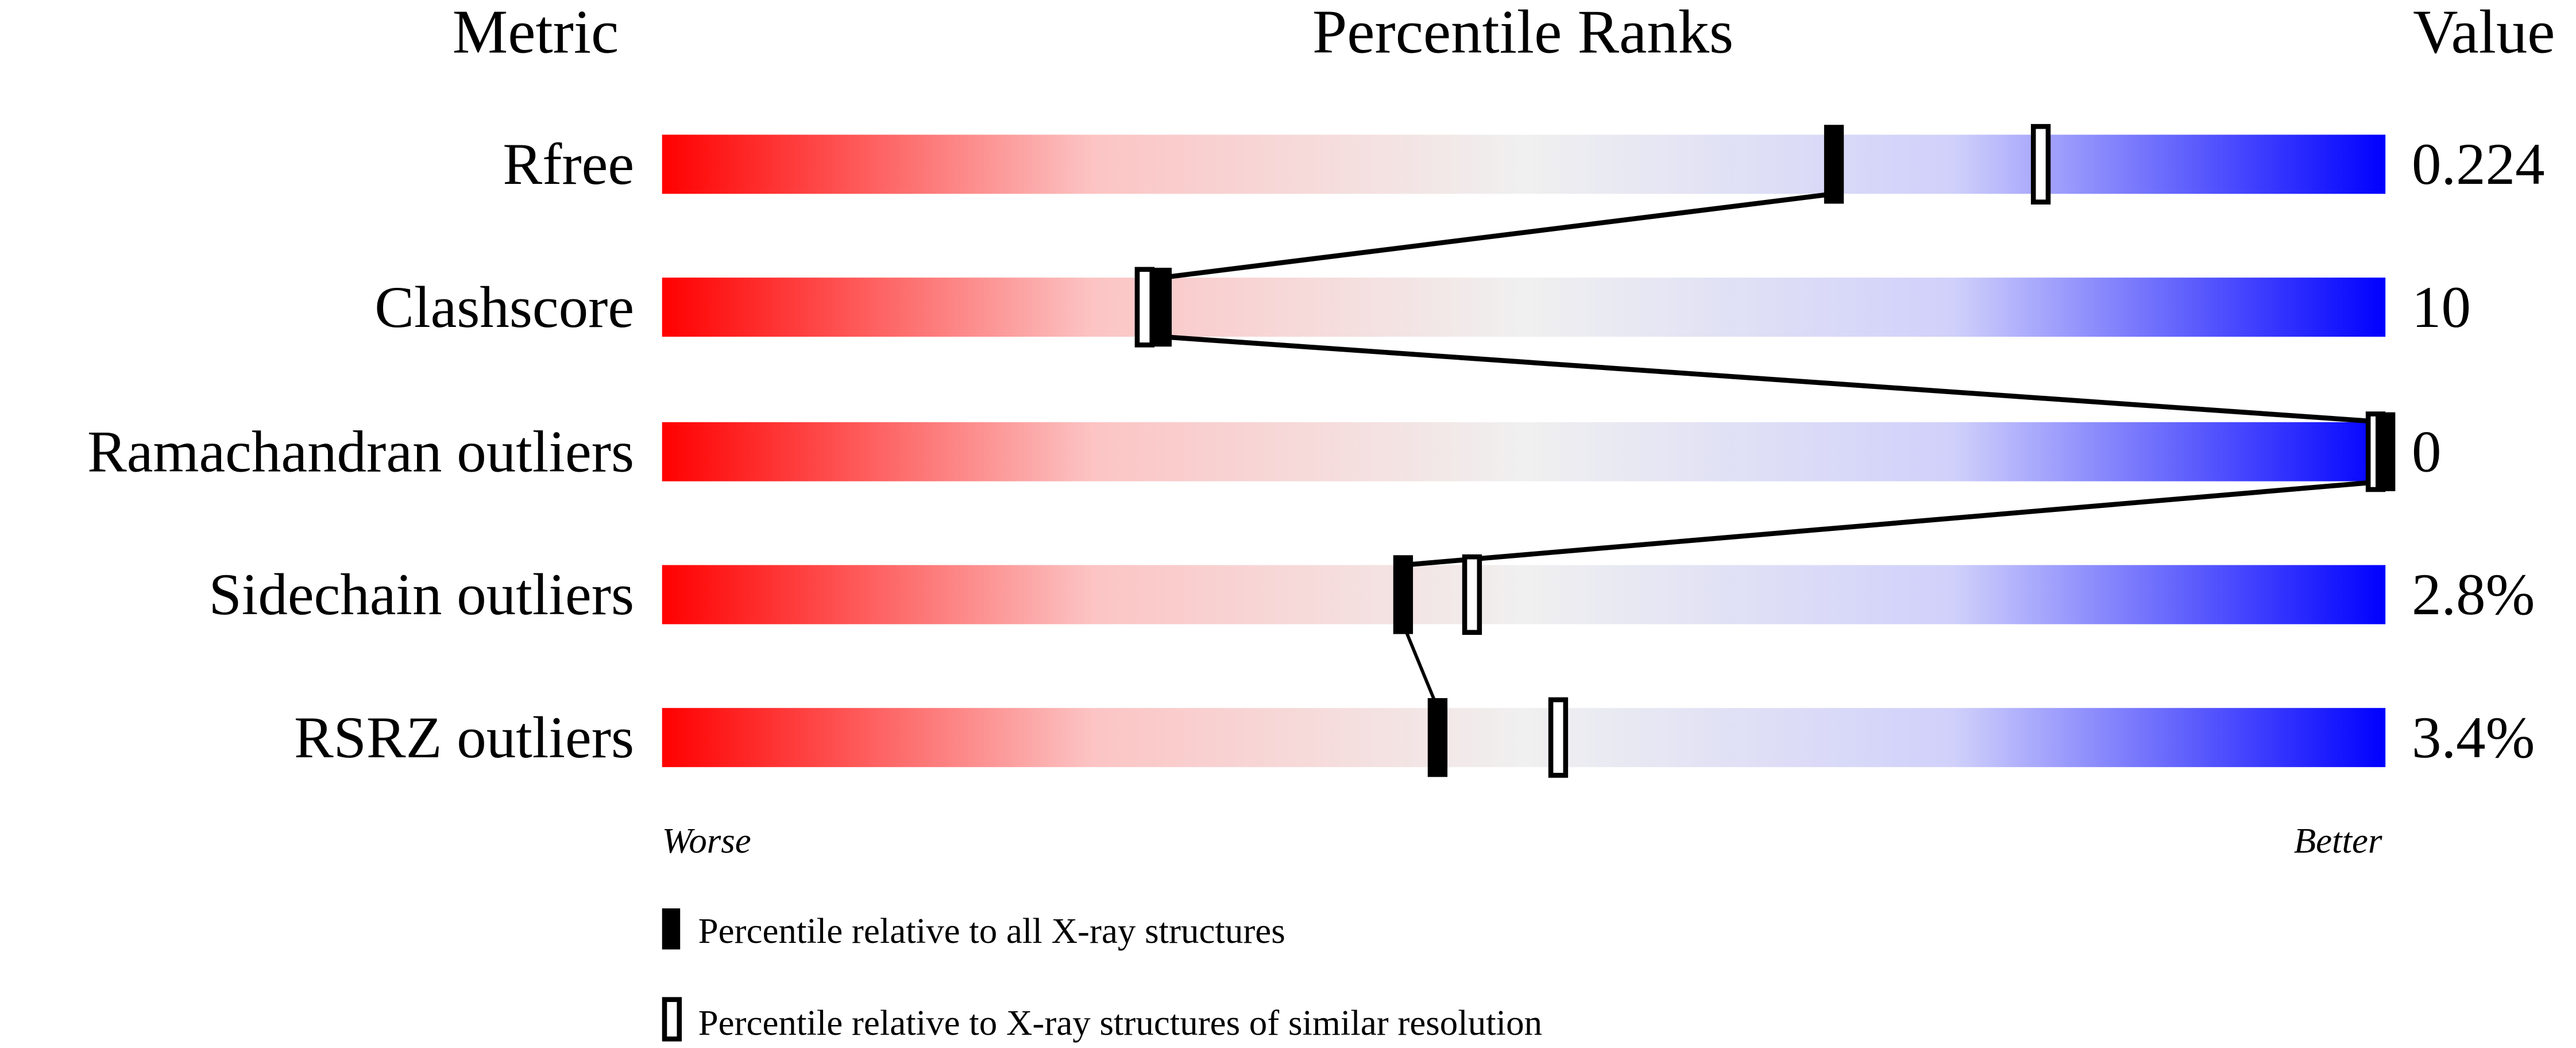  I want to click on metric-row: RSRZ outliers 3.4%, so click(1414, 738).